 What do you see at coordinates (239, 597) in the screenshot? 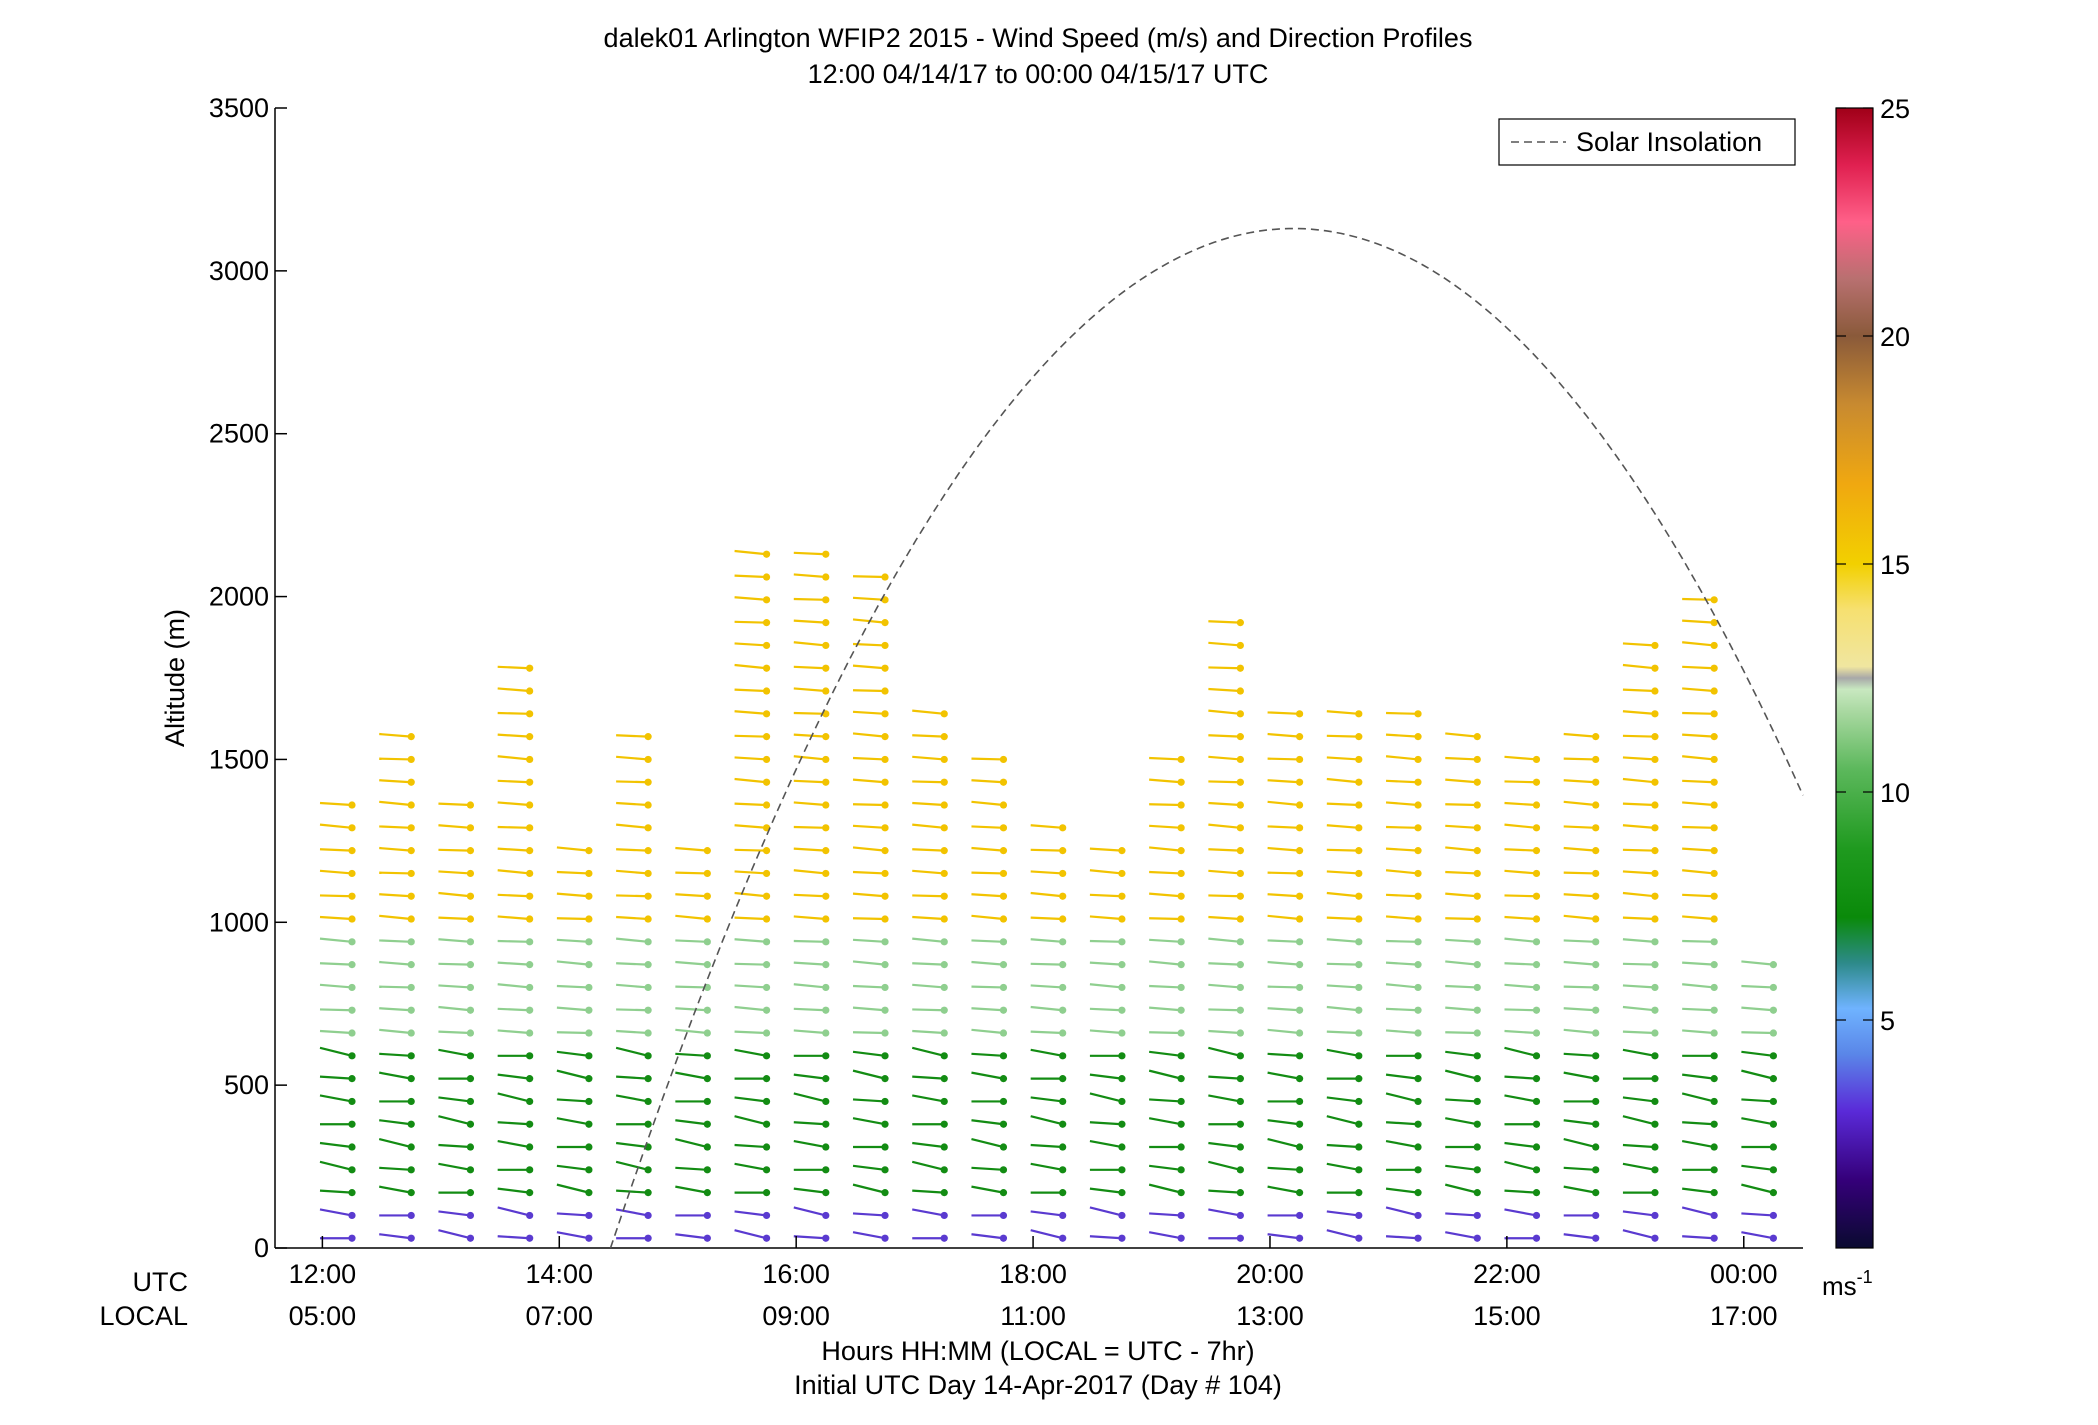
I see `y-tick-label: 2000` at bounding box center [239, 597].